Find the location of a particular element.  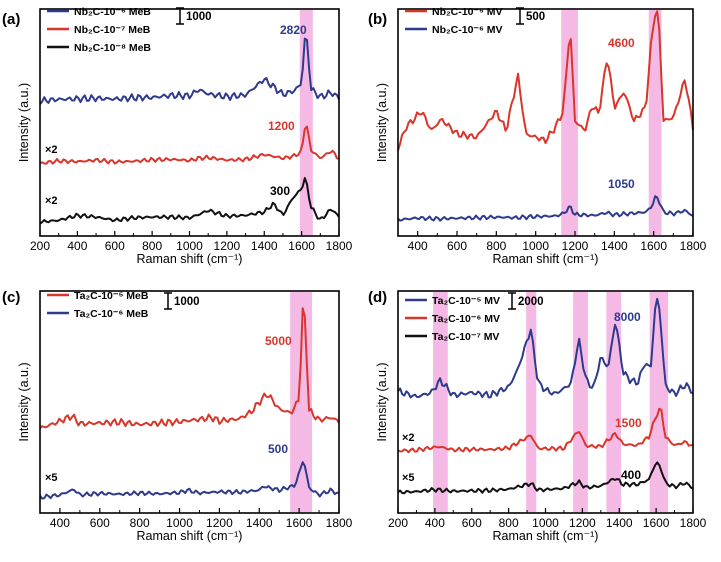

legend-label: Ta₂C-10⁻⁵ MeB is located at coordinates (111, 296).